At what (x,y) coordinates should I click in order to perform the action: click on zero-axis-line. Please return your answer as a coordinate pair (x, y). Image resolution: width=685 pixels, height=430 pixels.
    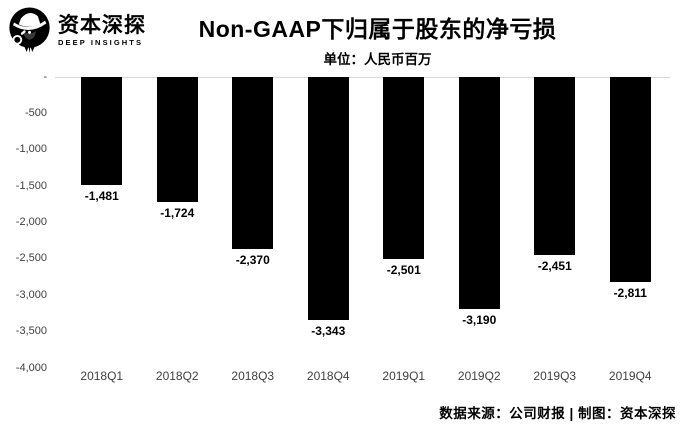
    Looking at the image, I should click on (362, 77).